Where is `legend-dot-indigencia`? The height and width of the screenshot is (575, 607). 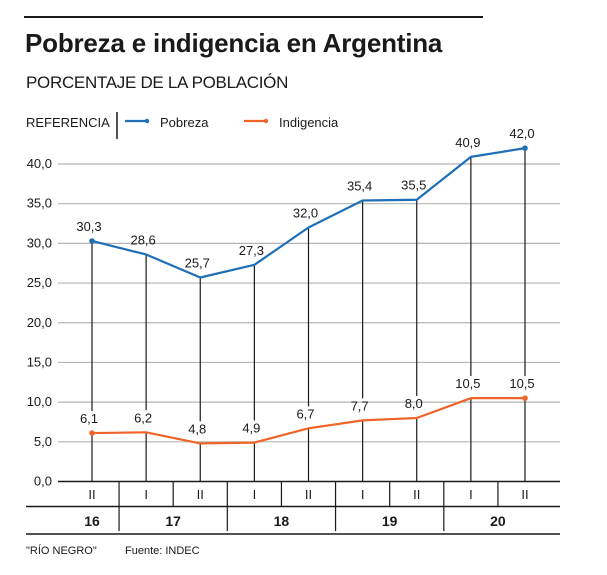
legend-dot-indigencia is located at coordinates (266, 121).